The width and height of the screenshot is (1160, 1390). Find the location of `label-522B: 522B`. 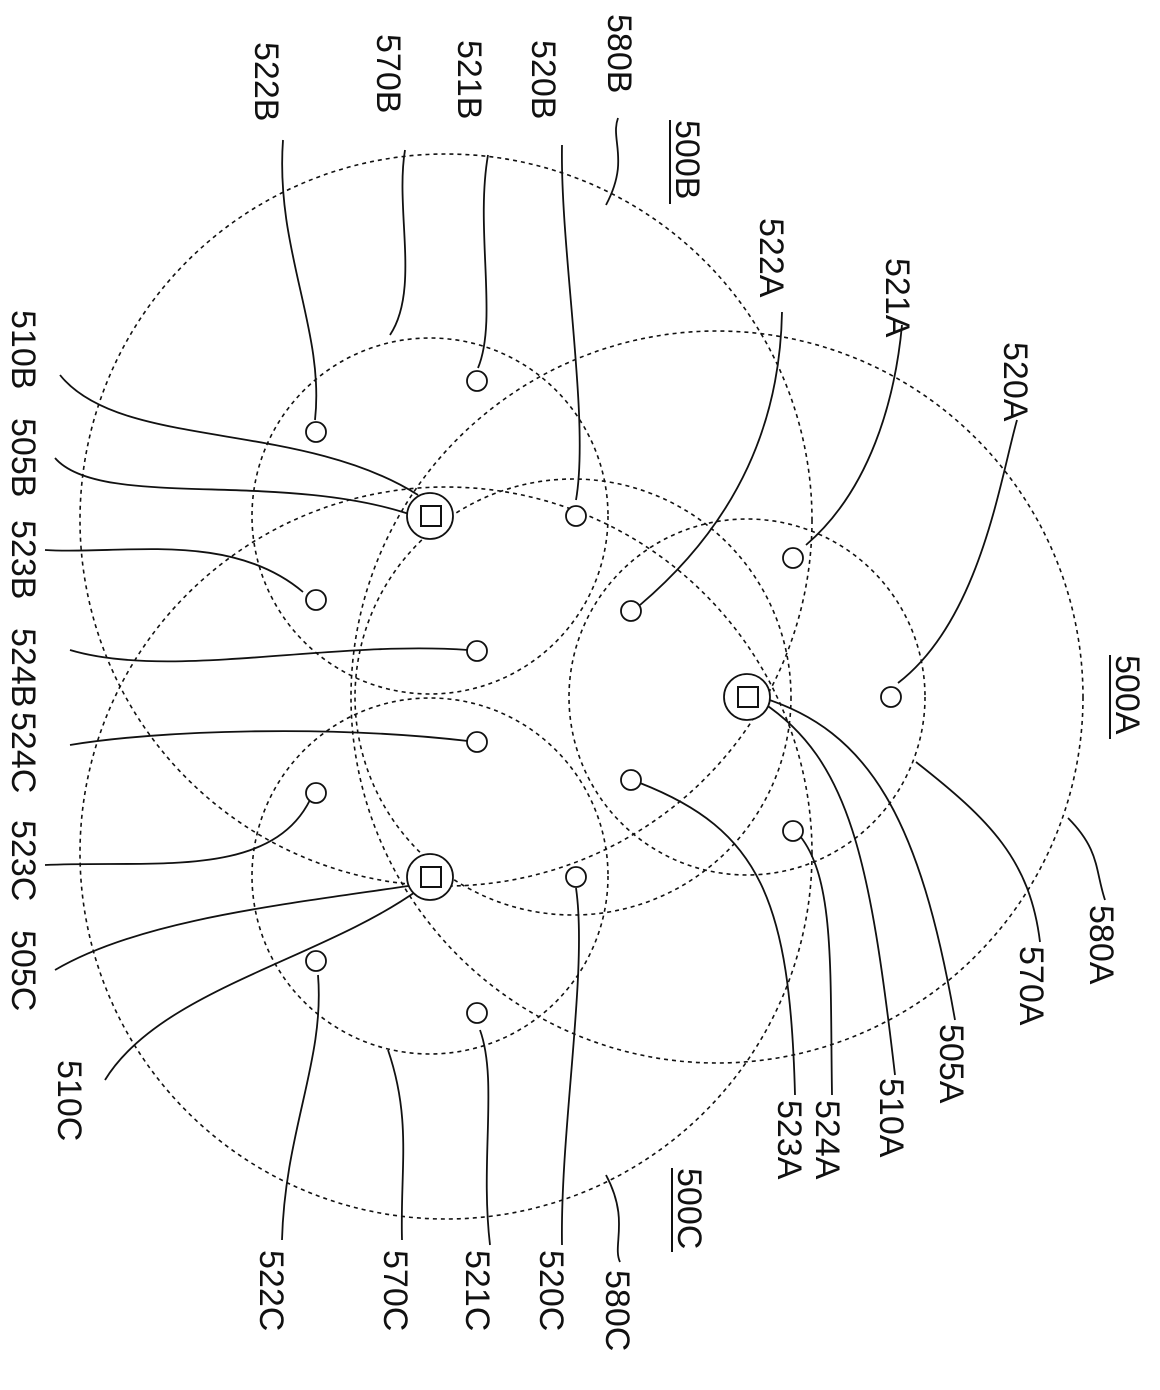

label-522B: 522B is located at coordinates (266, 81).